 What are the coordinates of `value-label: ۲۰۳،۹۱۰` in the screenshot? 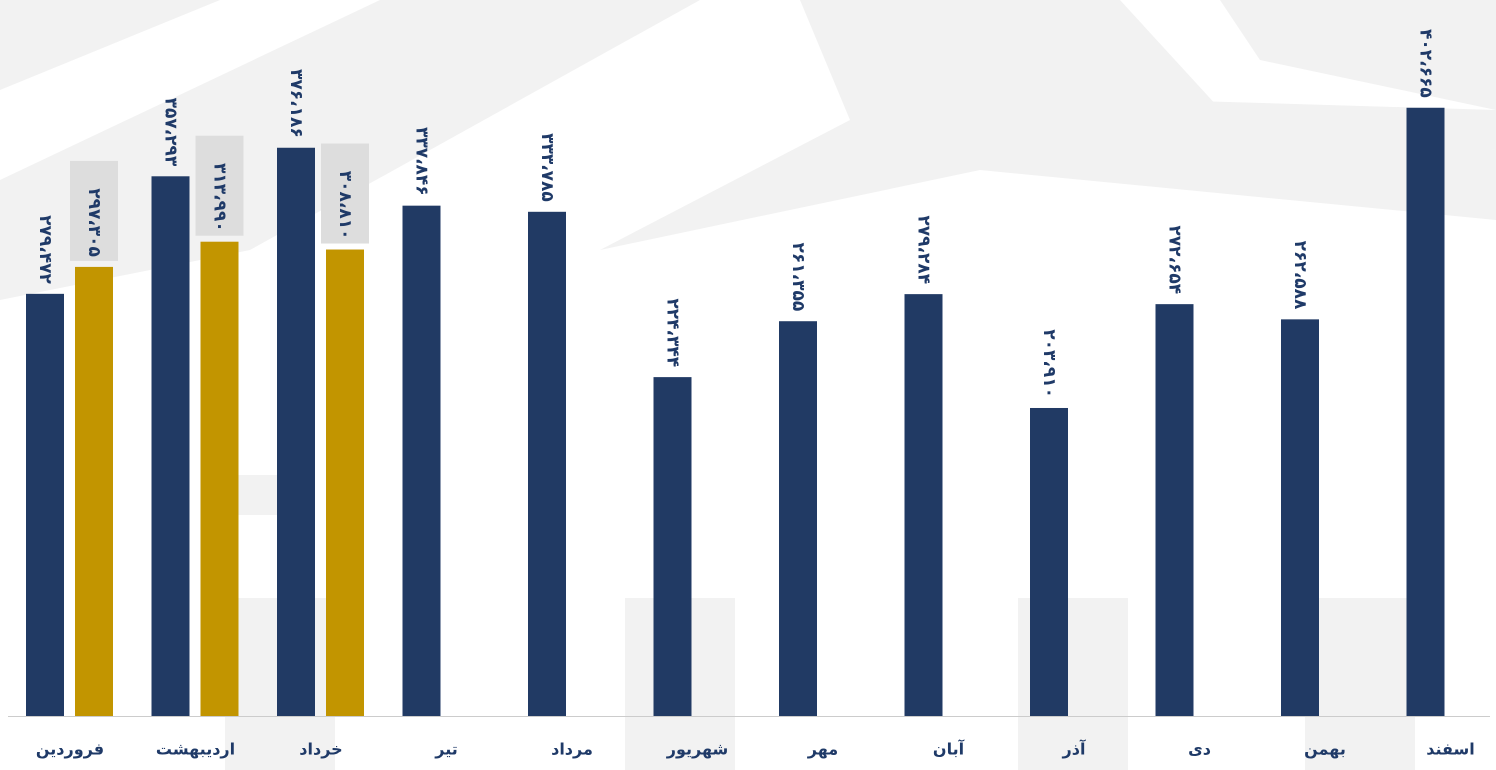 It's located at (1049, 363).